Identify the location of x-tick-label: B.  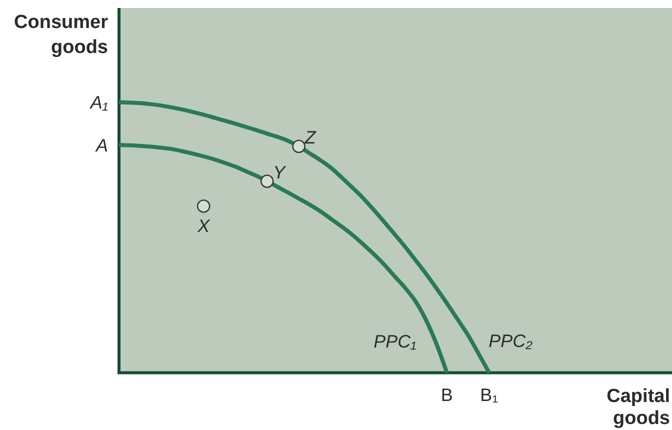
(446, 395).